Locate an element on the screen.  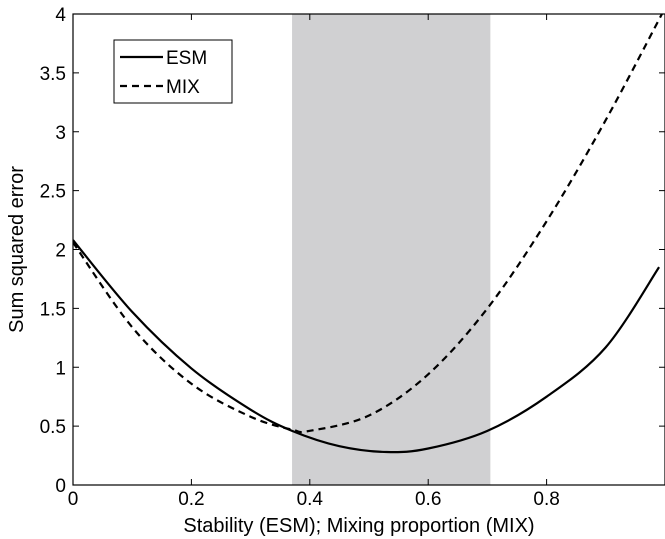
legend-box is located at coordinates (173, 71).